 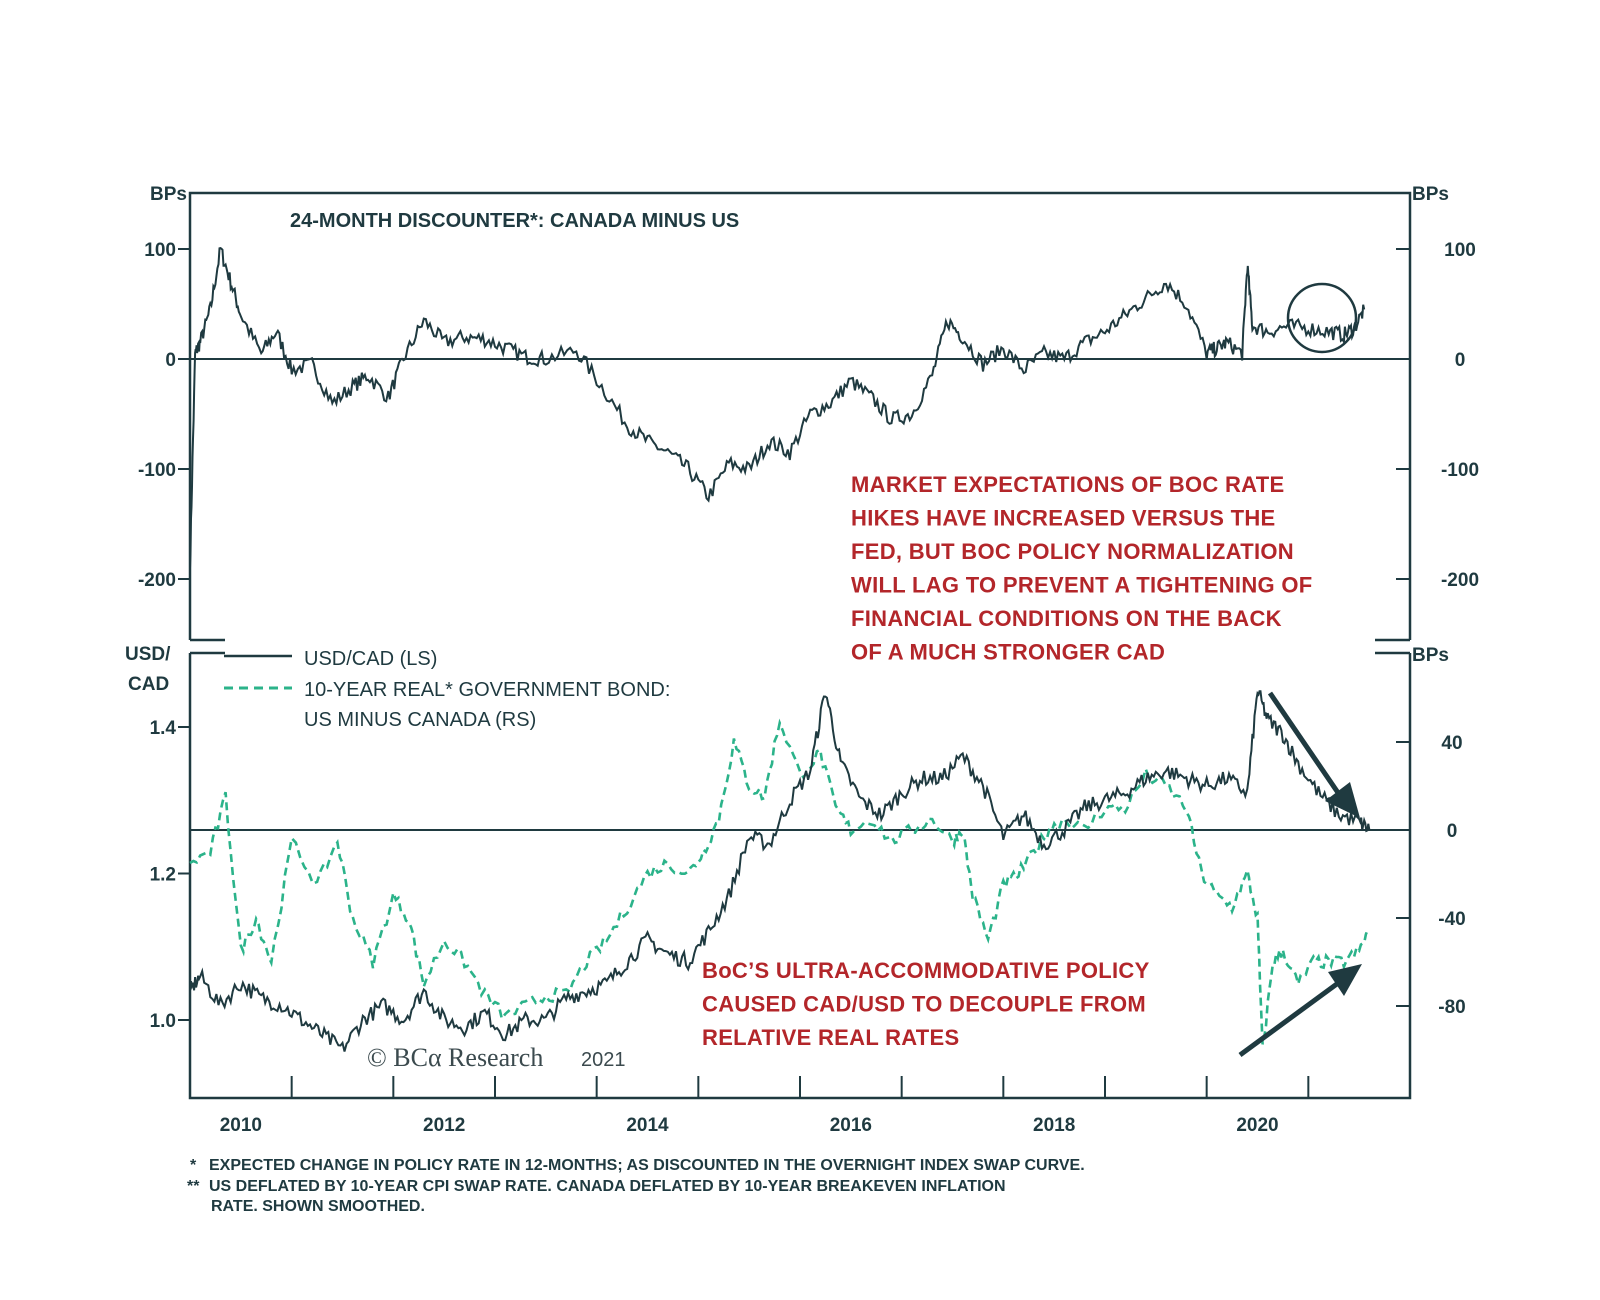 I want to click on decouple-annotation-line: RELATIVE REAL RATES, so click(x=831, y=1037).